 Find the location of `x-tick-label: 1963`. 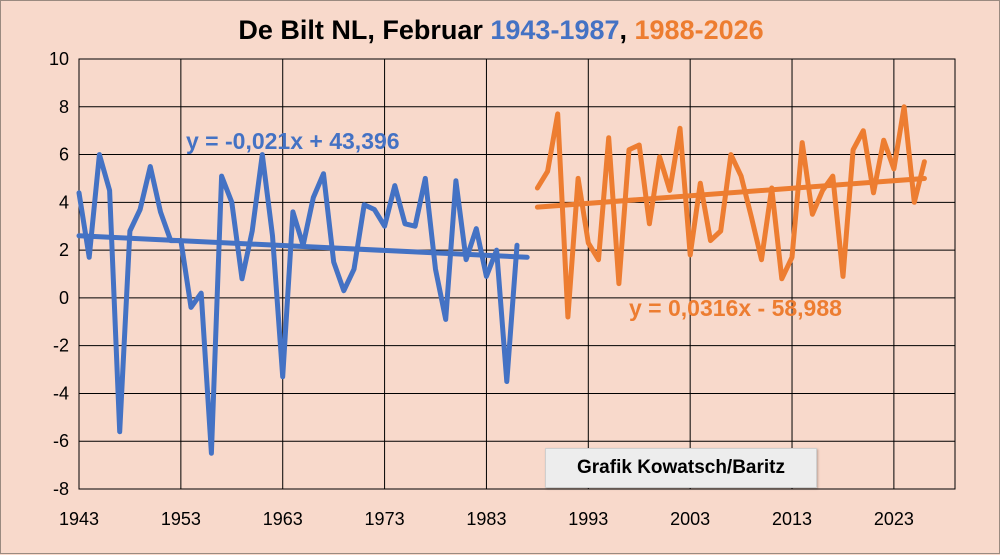

x-tick-label: 1963 is located at coordinates (283, 519).